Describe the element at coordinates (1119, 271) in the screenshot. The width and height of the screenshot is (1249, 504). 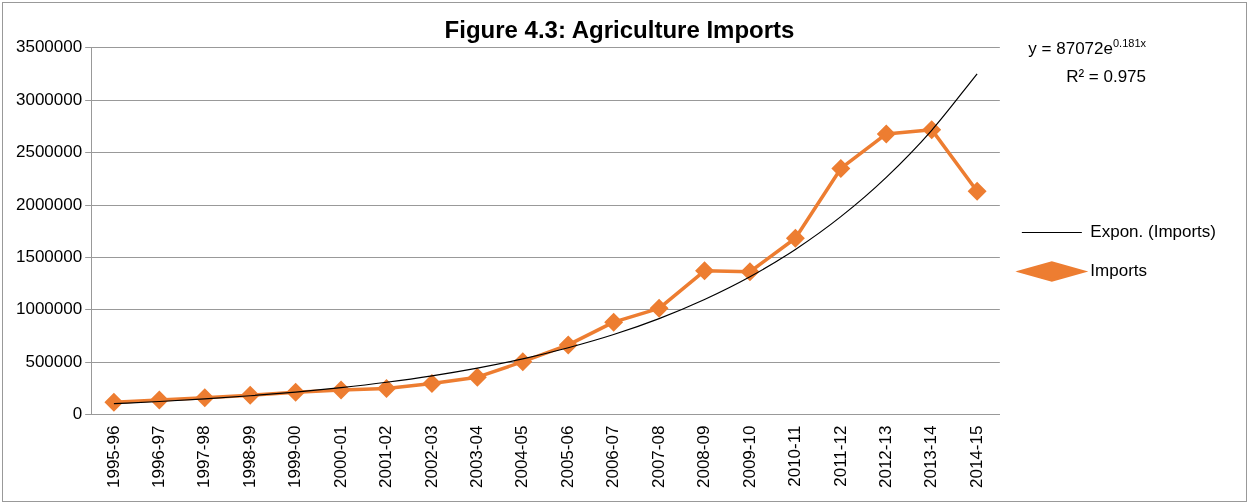
I see `legend-label: Imports` at that location.